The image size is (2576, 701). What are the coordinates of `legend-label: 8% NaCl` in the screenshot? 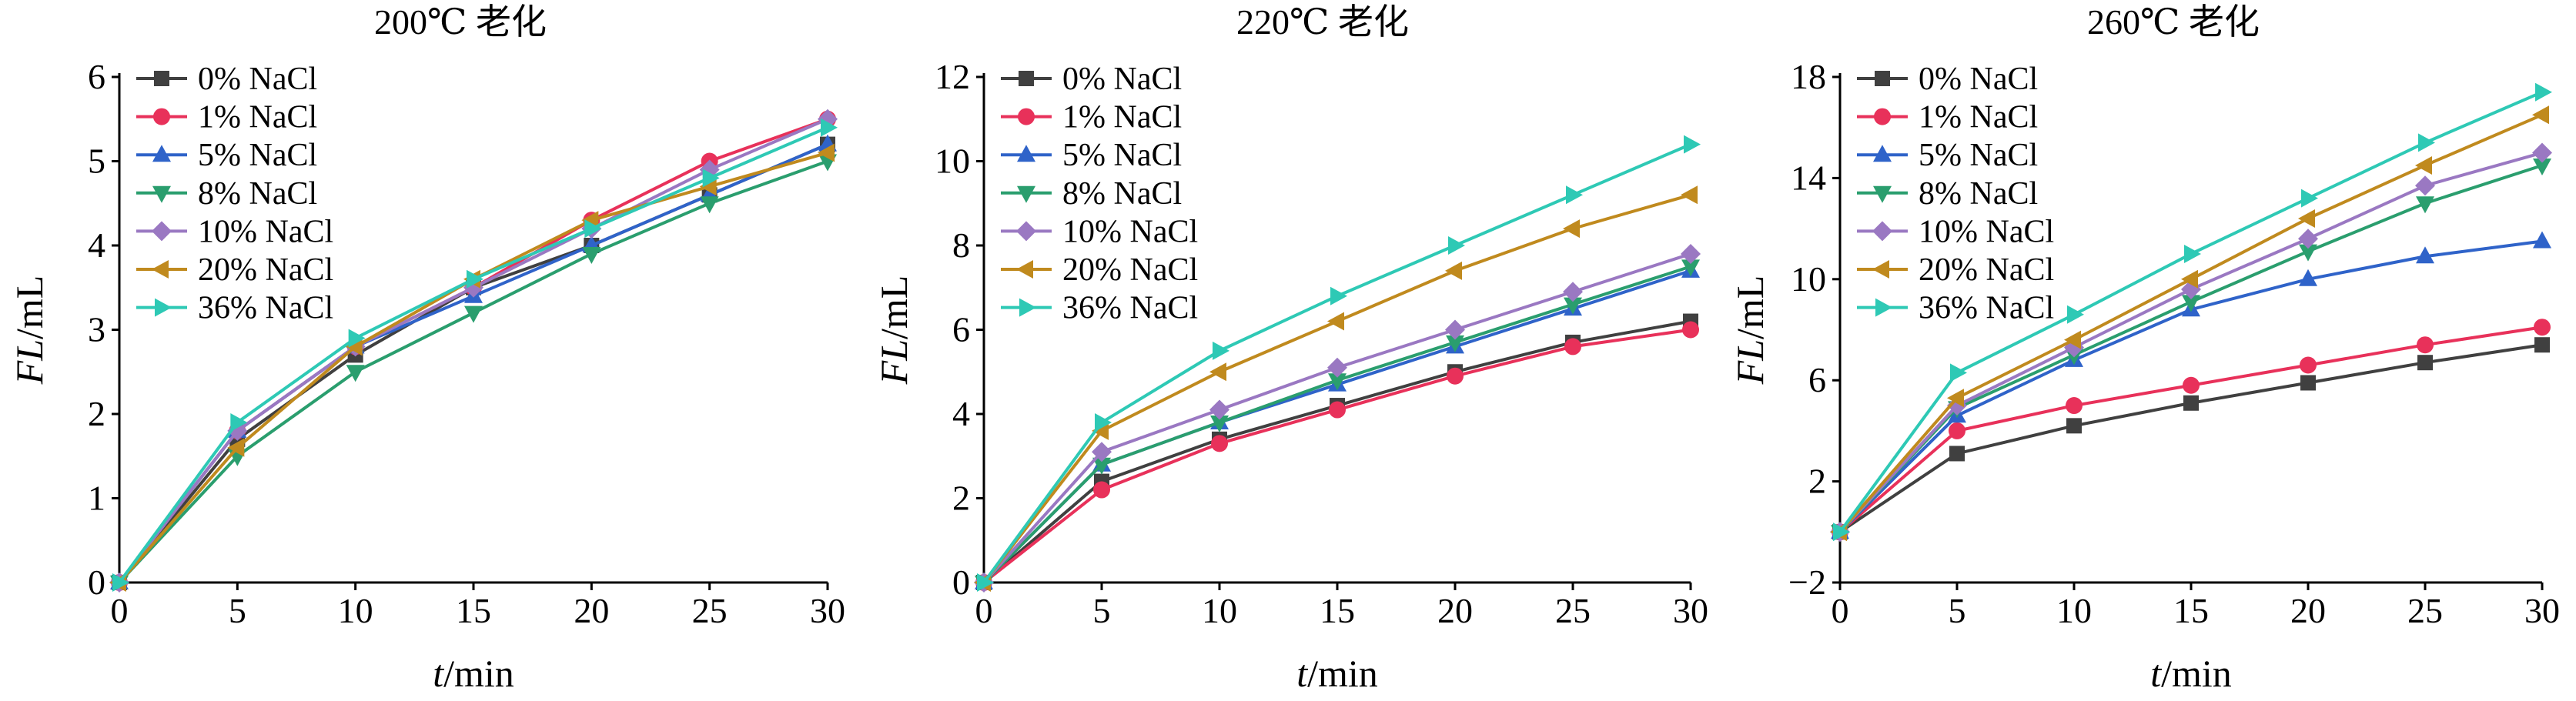 It's located at (1979, 194).